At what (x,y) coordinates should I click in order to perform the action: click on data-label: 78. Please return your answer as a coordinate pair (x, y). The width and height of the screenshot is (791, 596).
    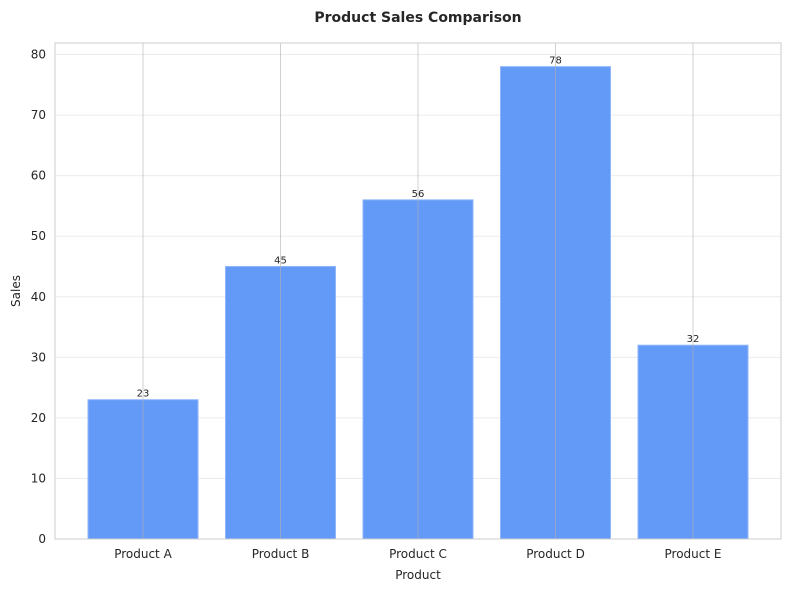
    Looking at the image, I should click on (555, 61).